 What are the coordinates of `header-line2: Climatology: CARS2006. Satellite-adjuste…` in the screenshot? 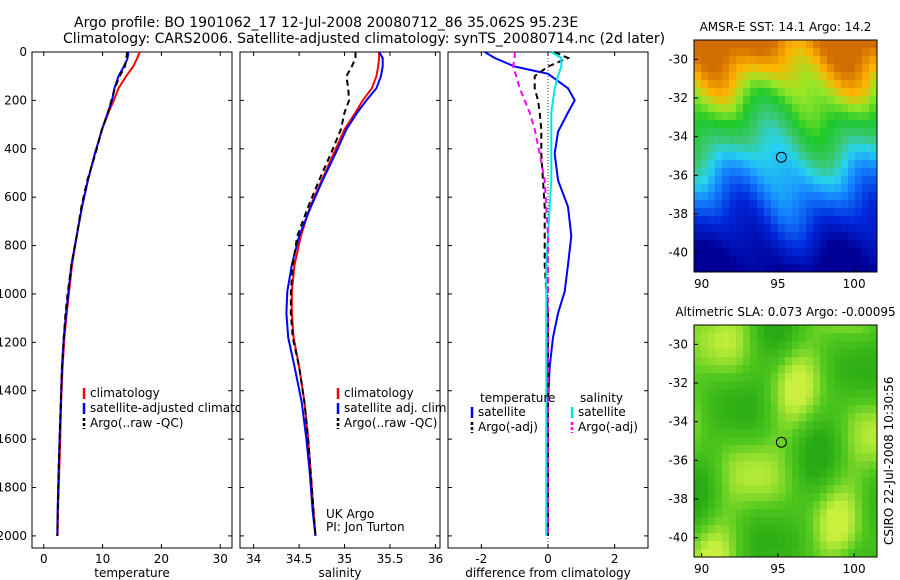 It's located at (364, 39).